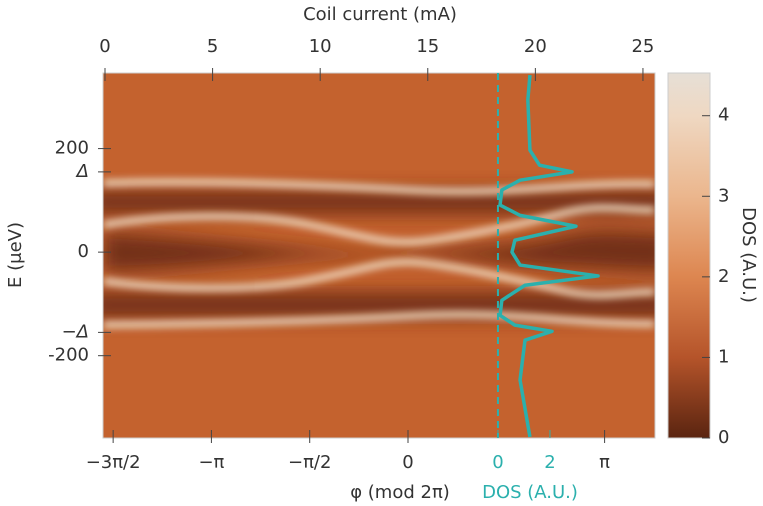 This screenshot has width=763, height=506. I want to click on x-tick-label: 0, so click(407, 462).